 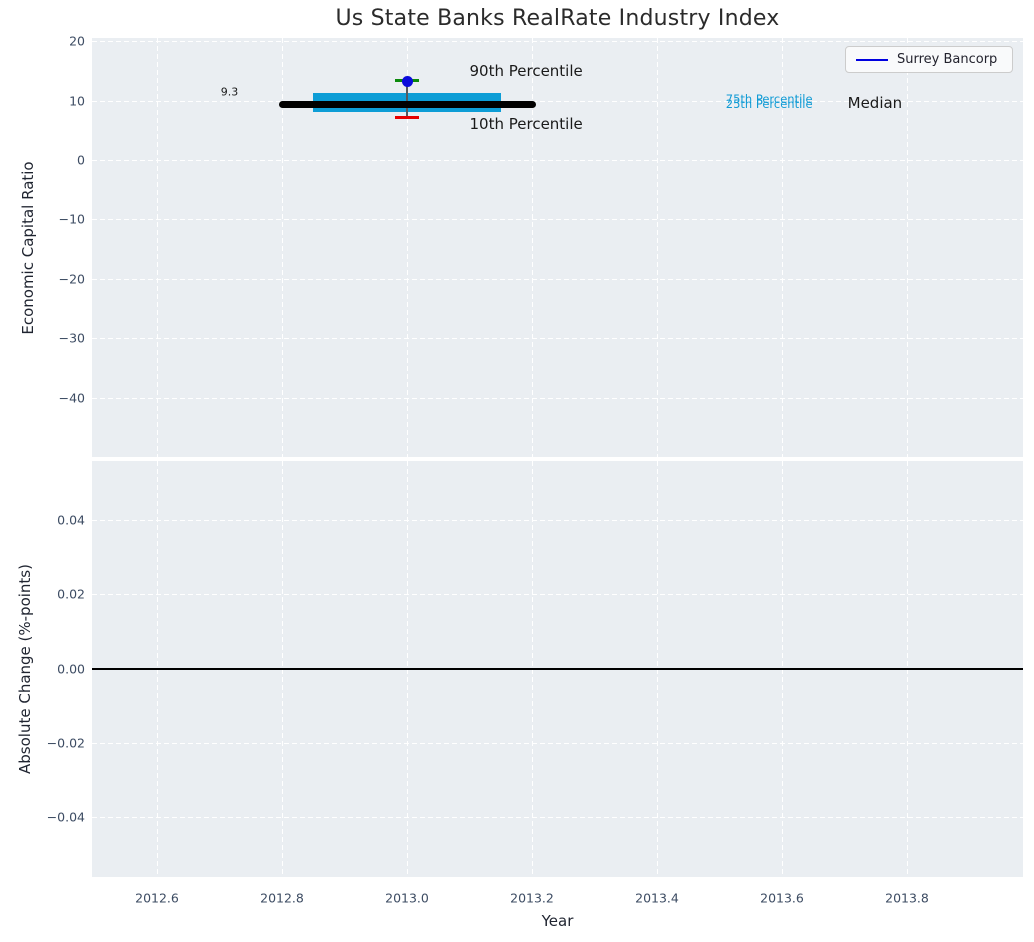 What do you see at coordinates (81, 160) in the screenshot?
I see `y-tick-label: 0` at bounding box center [81, 160].